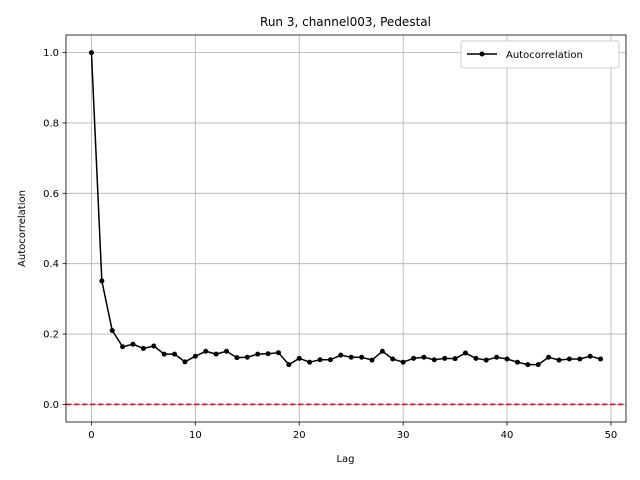 Image resolution: width=640 pixels, height=480 pixels. I want to click on legend: Autocorrelation, so click(540, 54).